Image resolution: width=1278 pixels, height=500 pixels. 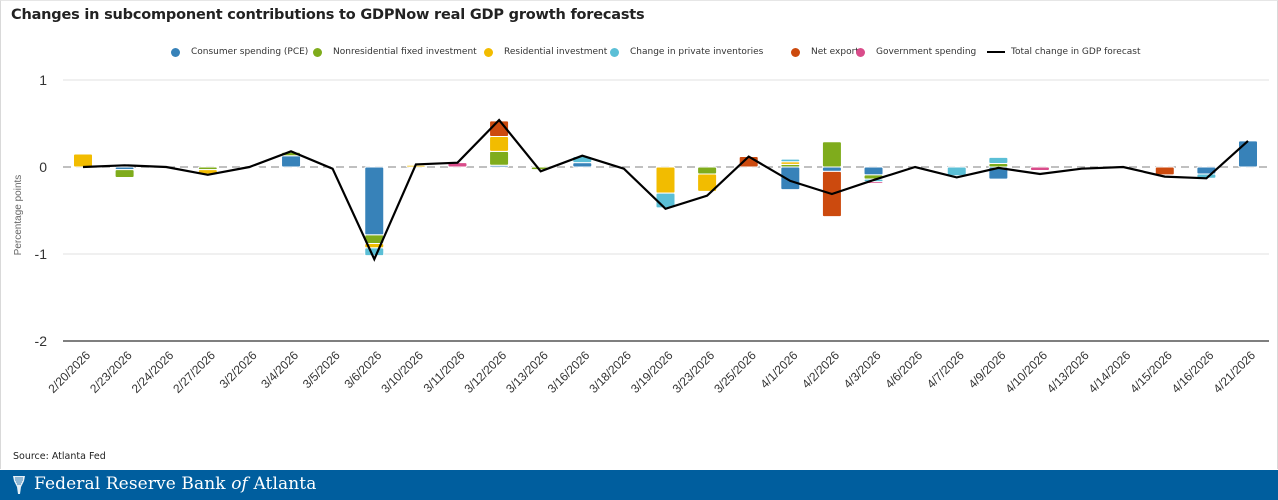 What do you see at coordinates (1234, 372) in the screenshot?
I see `x-tick-label: 4/21/2026` at bounding box center [1234, 372].